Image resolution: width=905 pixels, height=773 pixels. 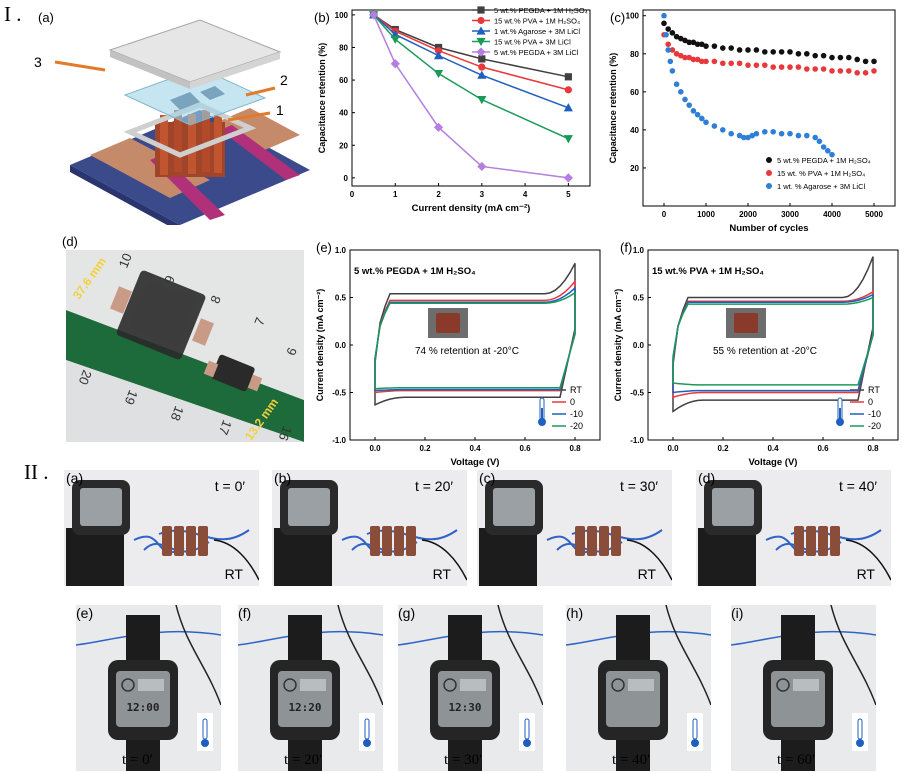 I want to click on y-tick-label: 20, so click(x=343, y=145).